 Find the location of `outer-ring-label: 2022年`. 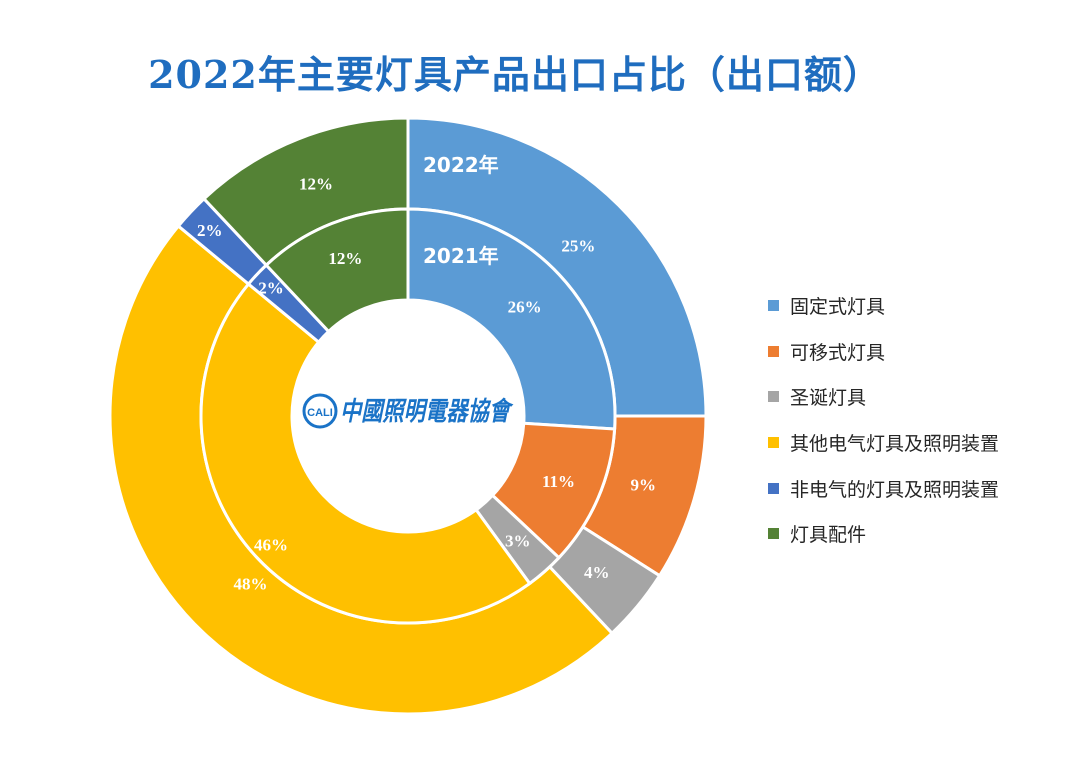

outer-ring-label: 2022年 is located at coordinates (461, 165).